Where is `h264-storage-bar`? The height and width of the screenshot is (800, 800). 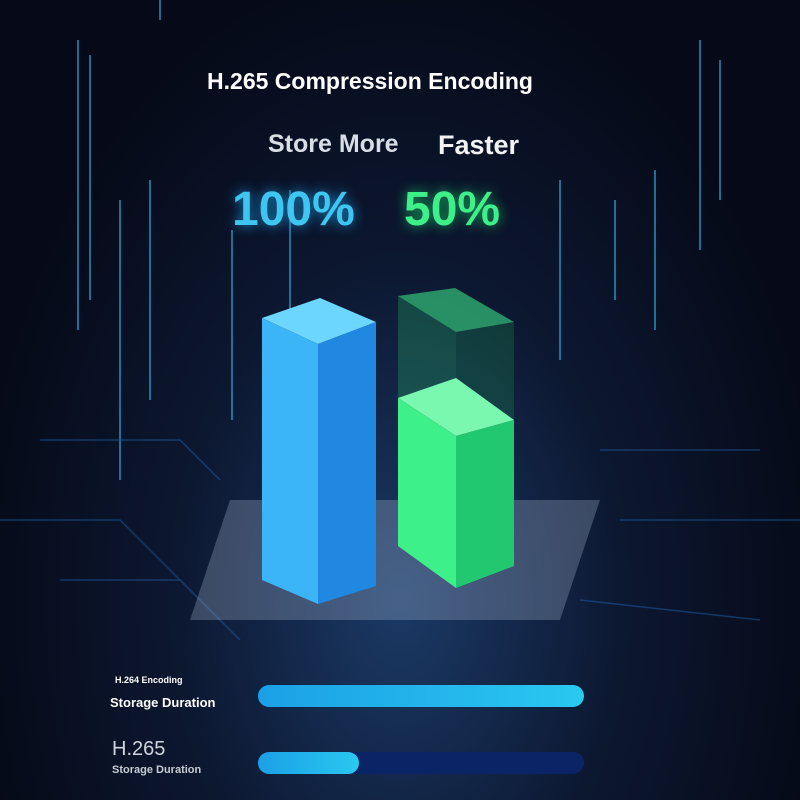
h264-storage-bar is located at coordinates (421, 696).